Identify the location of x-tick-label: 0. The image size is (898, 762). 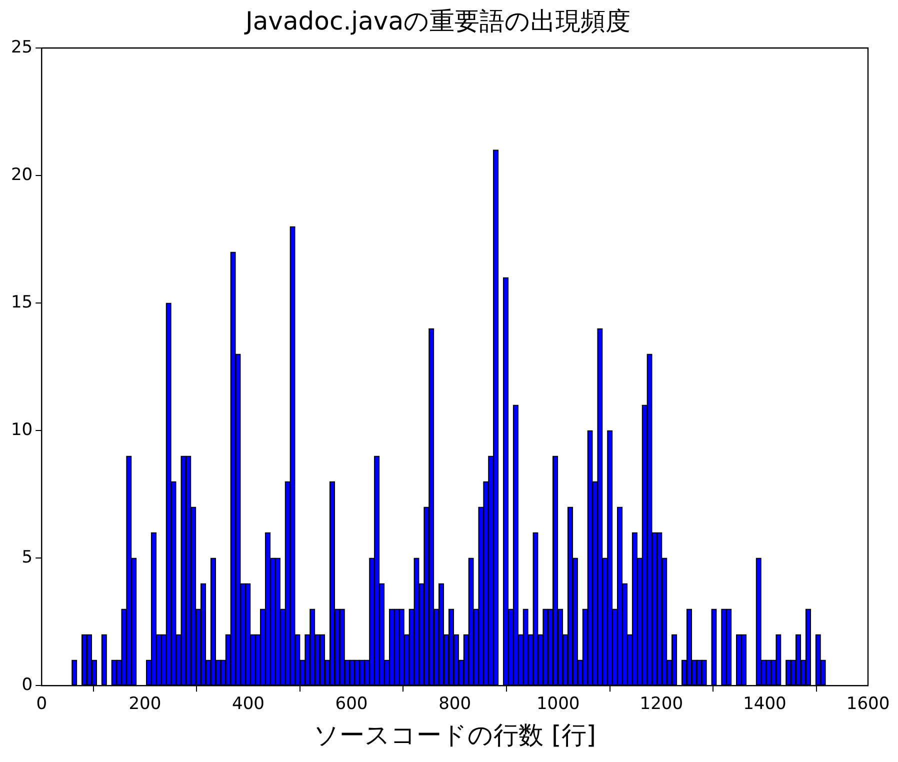
(42, 704).